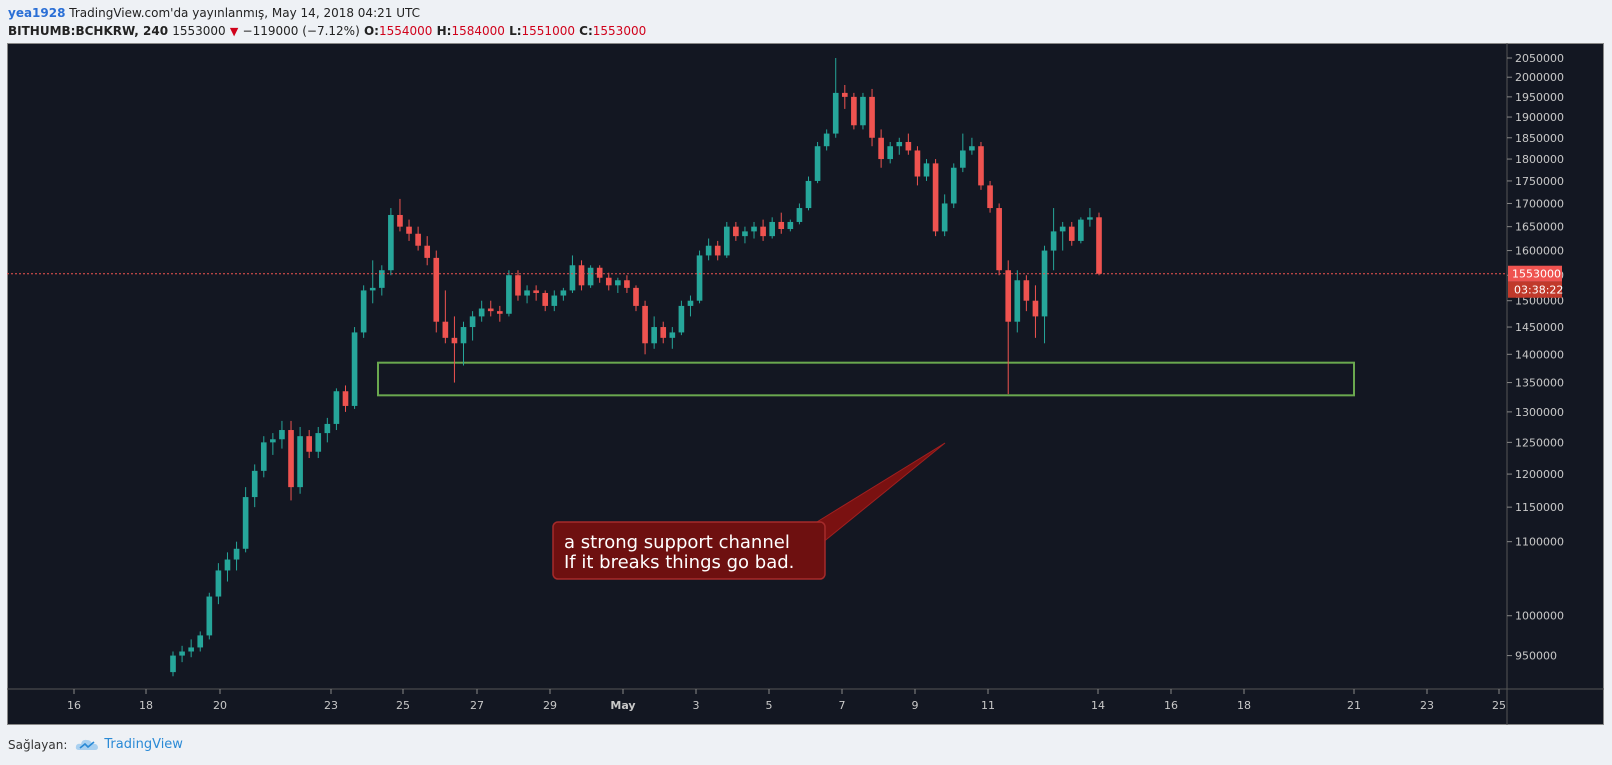 This screenshot has width=1612, height=765. I want to click on x-tick-label: 29, so click(550, 705).